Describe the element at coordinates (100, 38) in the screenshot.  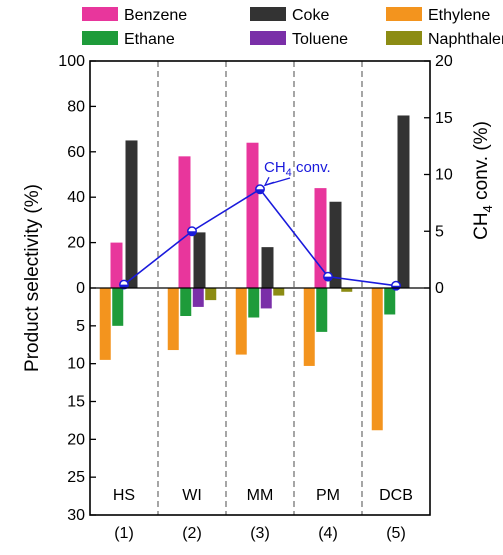
I see `legend-swatch-ethane` at that location.